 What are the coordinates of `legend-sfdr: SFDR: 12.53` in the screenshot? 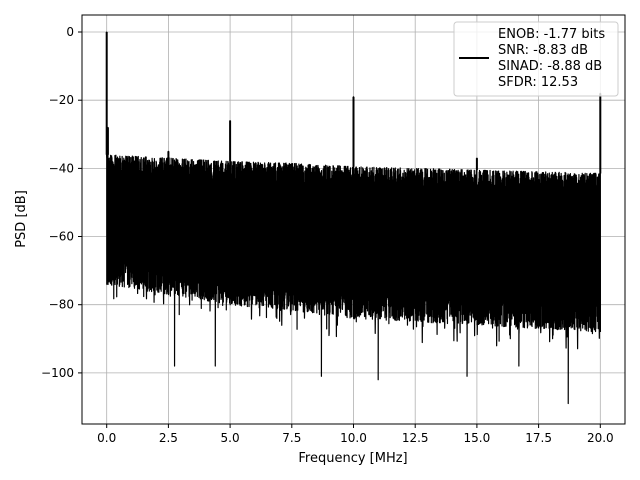 It's located at (538, 82).